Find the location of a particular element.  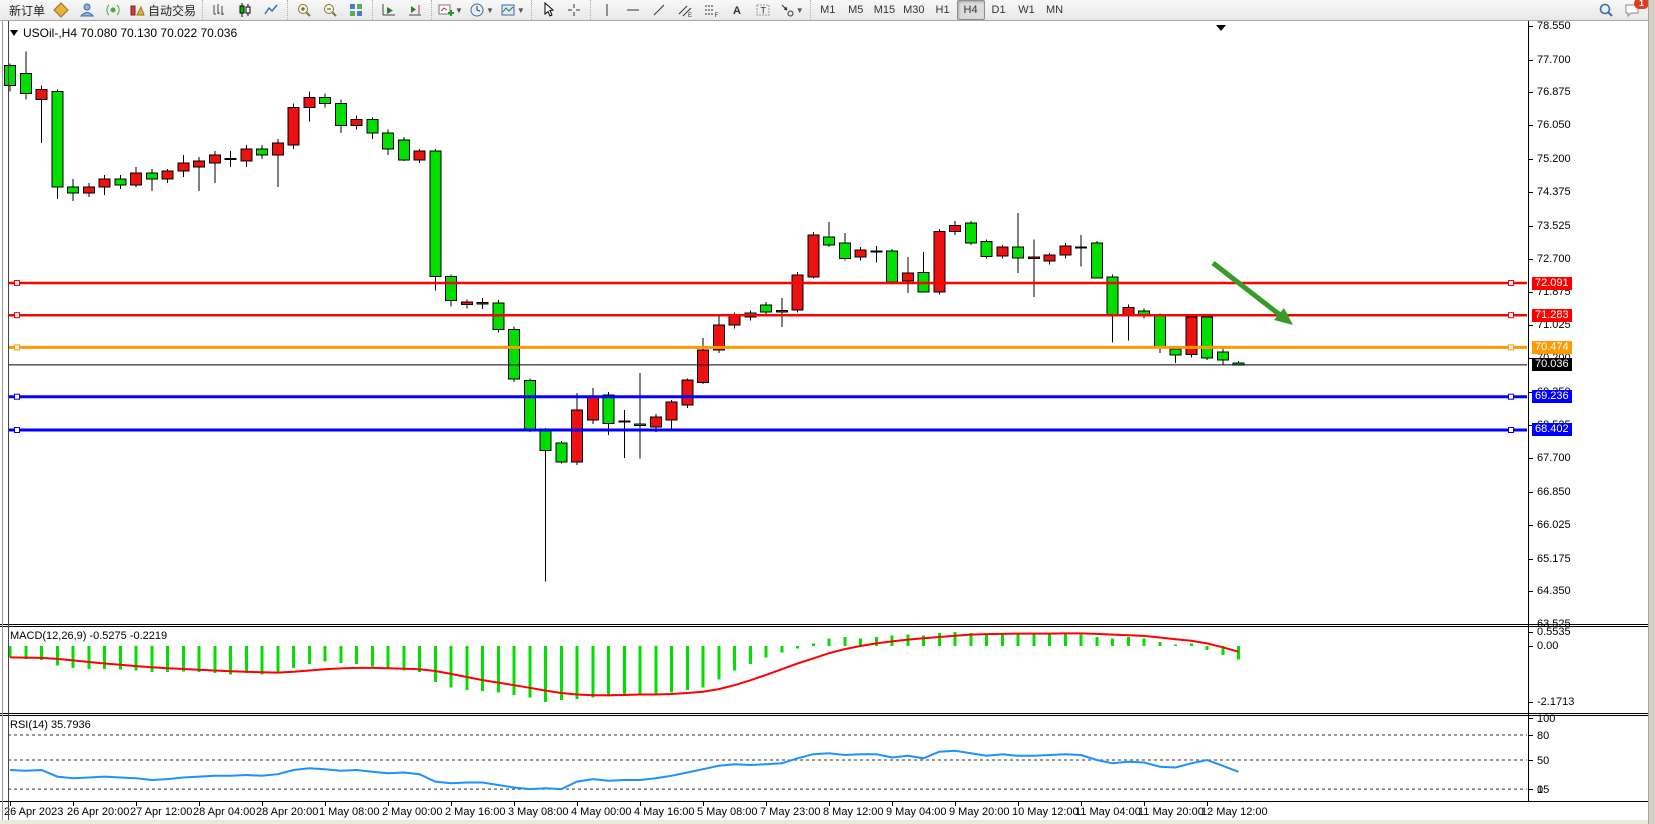

timeframe-h1: H1 is located at coordinates (942, 10).